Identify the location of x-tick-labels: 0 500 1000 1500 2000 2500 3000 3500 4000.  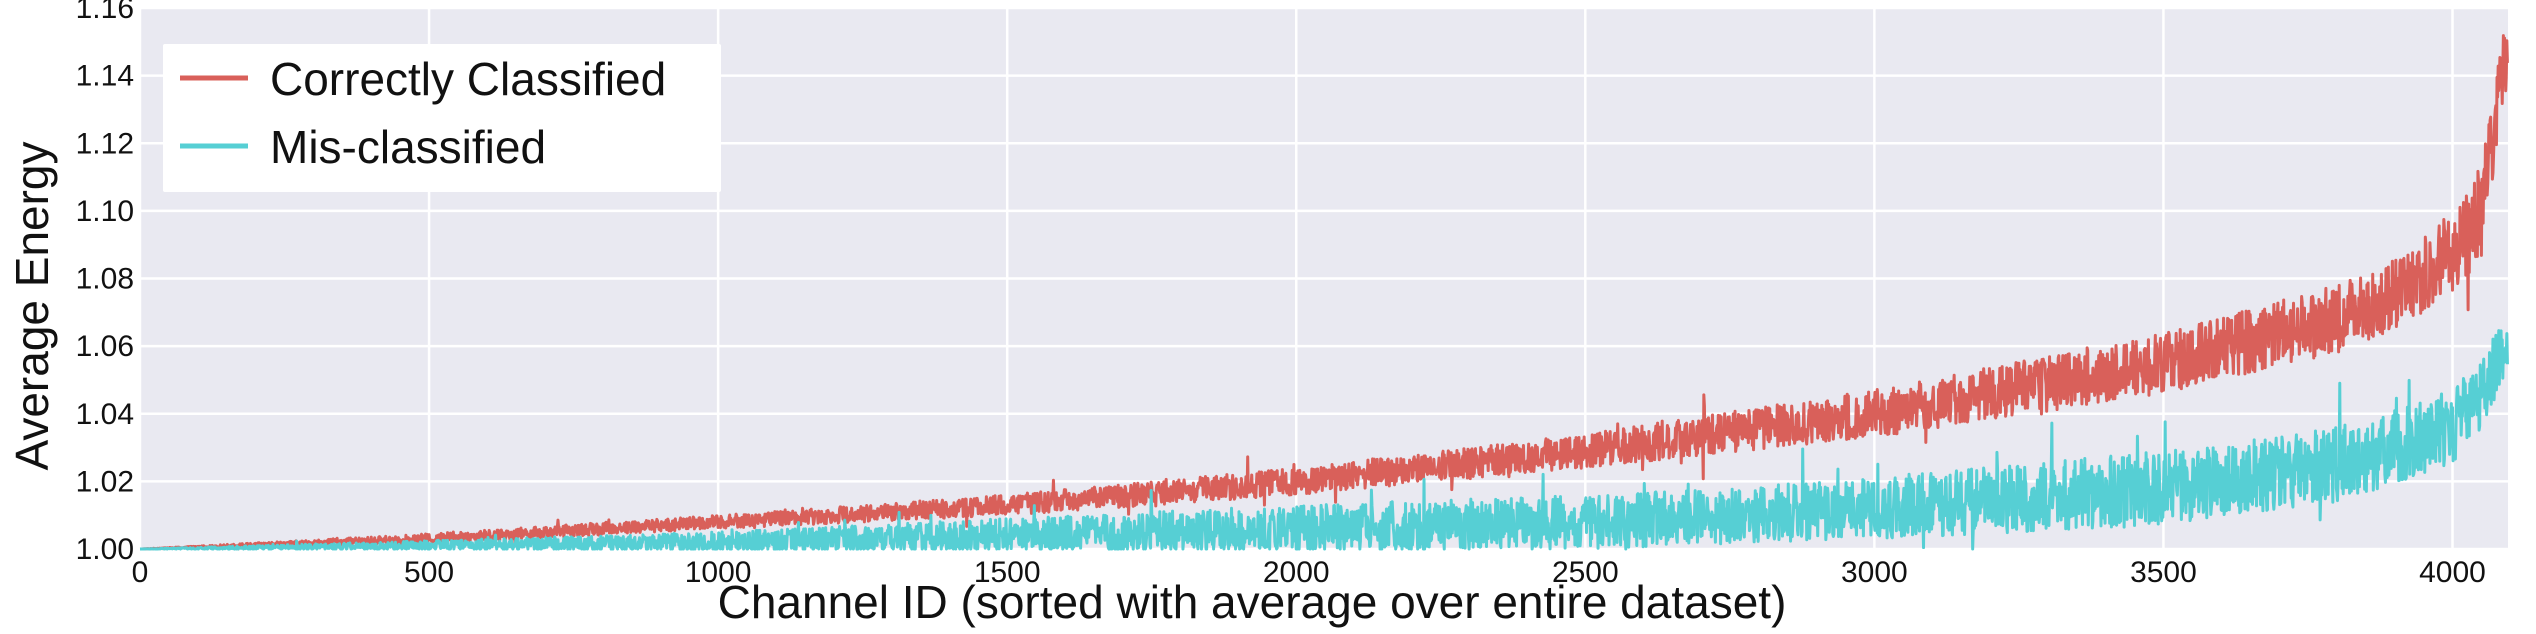
(1309, 572).